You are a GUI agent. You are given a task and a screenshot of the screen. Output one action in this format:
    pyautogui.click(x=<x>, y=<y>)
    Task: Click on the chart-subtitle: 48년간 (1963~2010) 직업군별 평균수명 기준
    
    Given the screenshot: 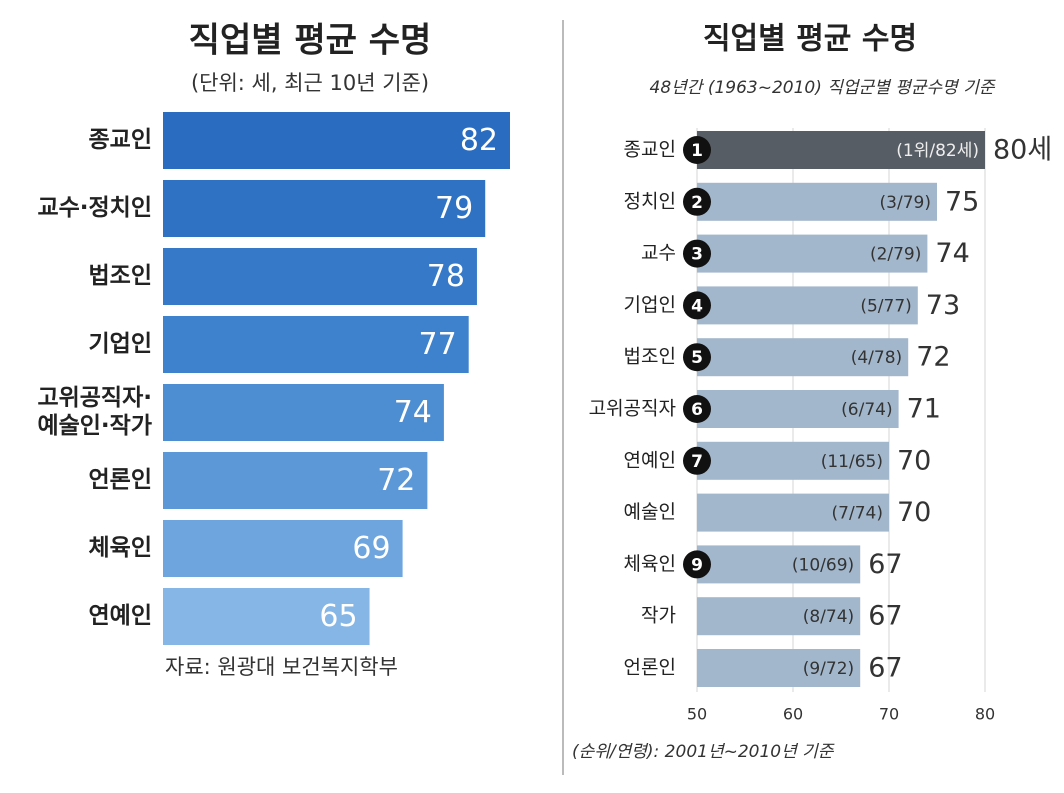 What is the action you would take?
    pyautogui.click(x=823, y=88)
    